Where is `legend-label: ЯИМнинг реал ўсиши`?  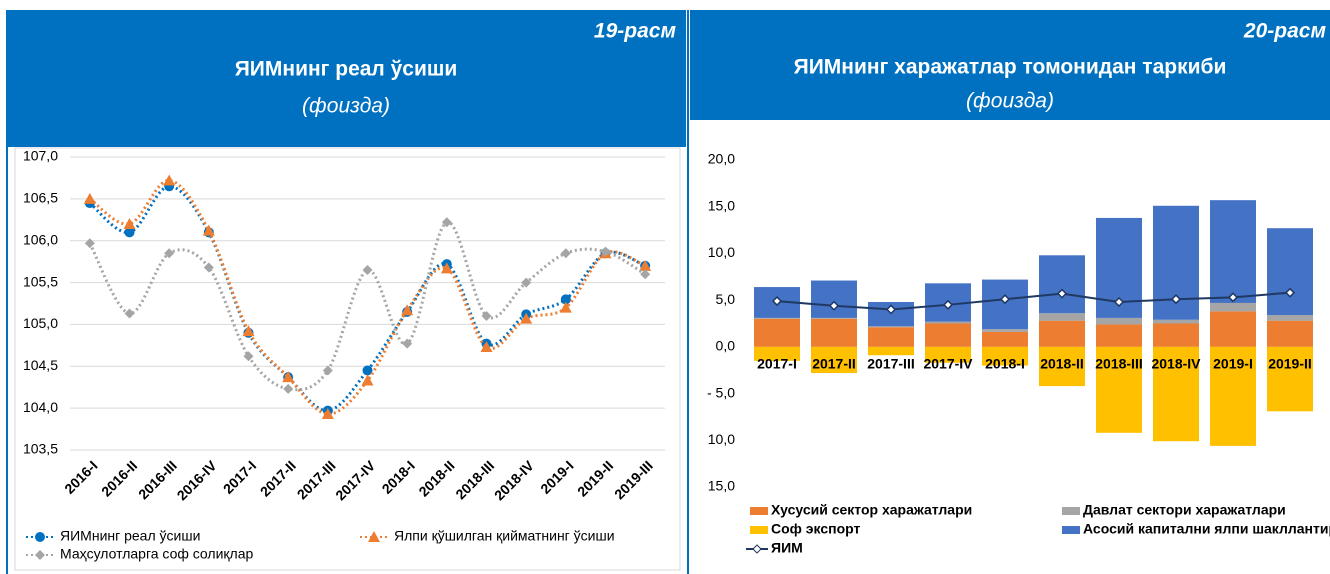
legend-label: ЯИМнинг реал ўсиши is located at coordinates (130, 536).